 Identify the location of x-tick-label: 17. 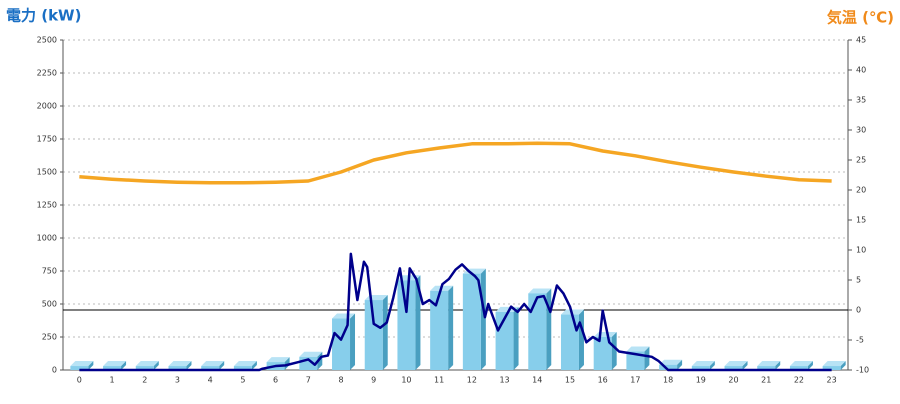
(635, 380).